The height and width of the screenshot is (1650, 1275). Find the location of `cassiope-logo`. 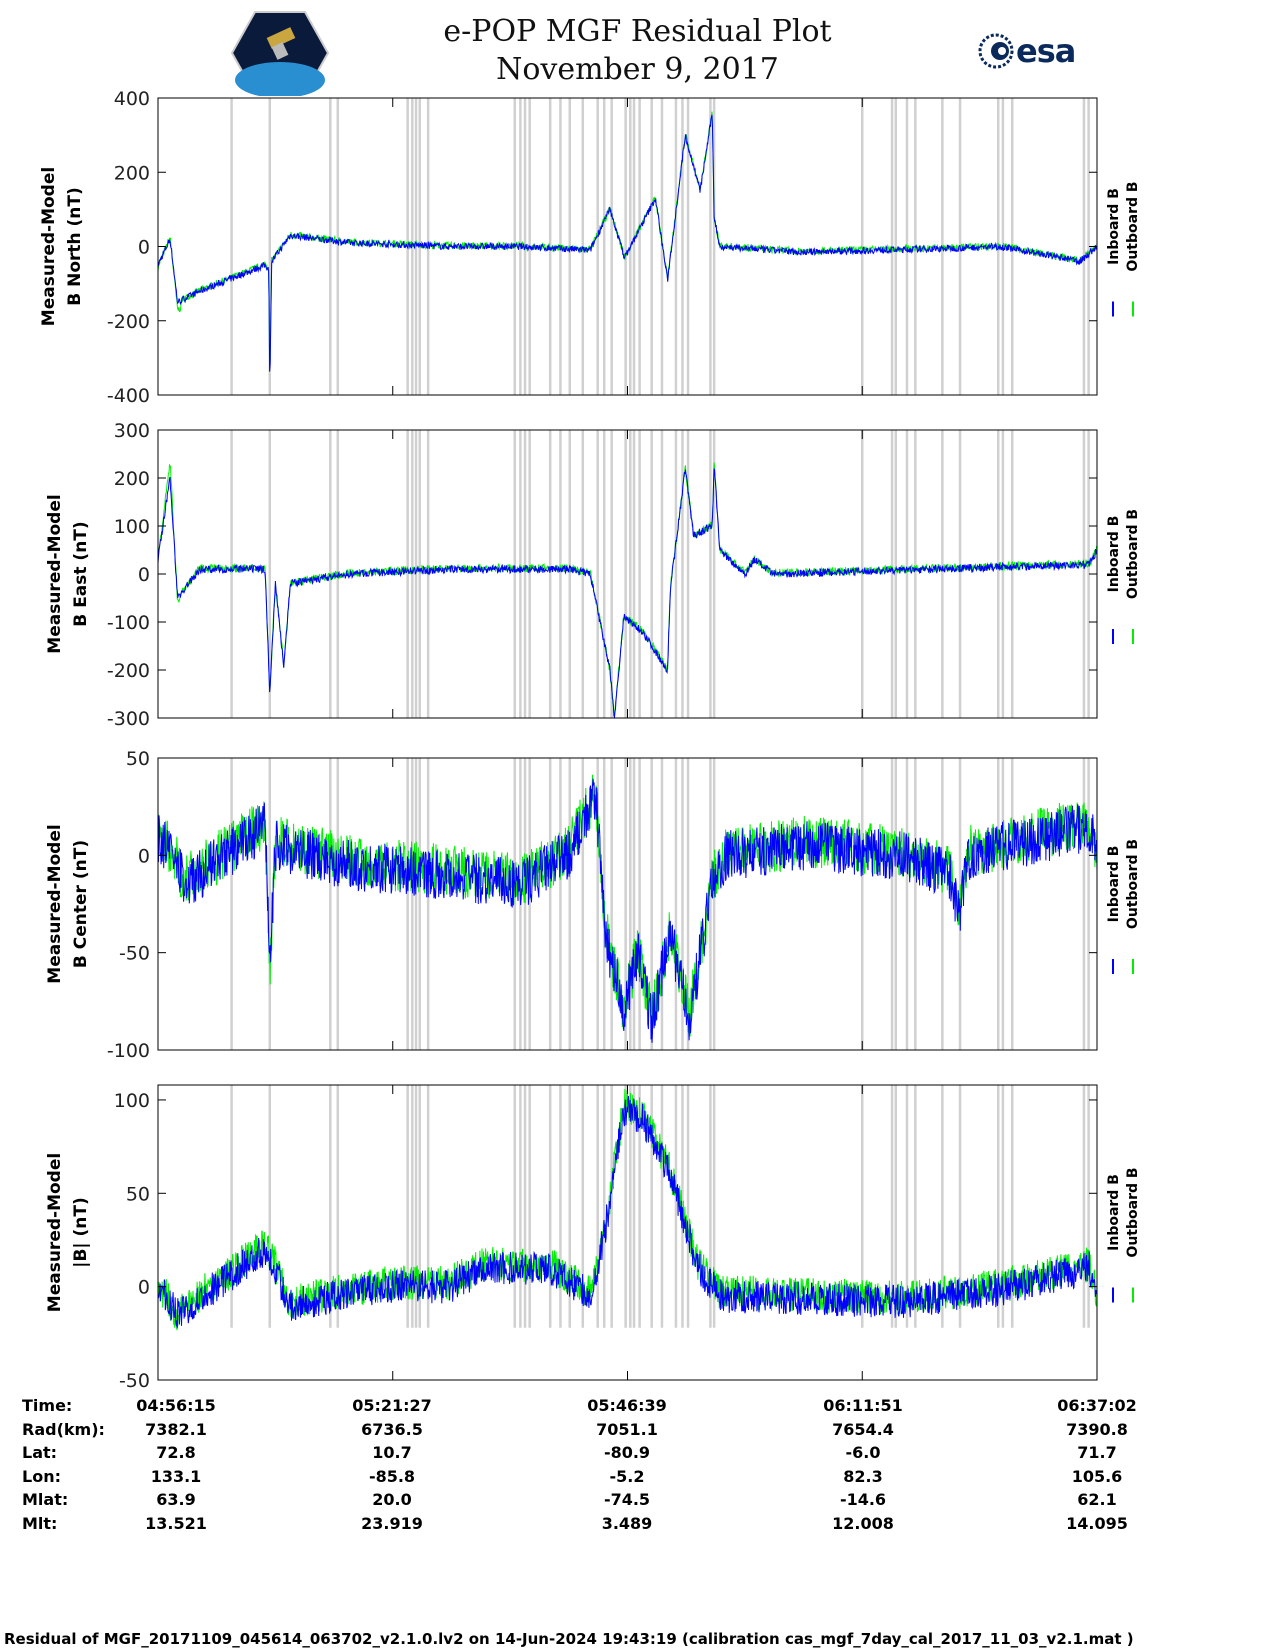

cassiope-logo is located at coordinates (280, 53).